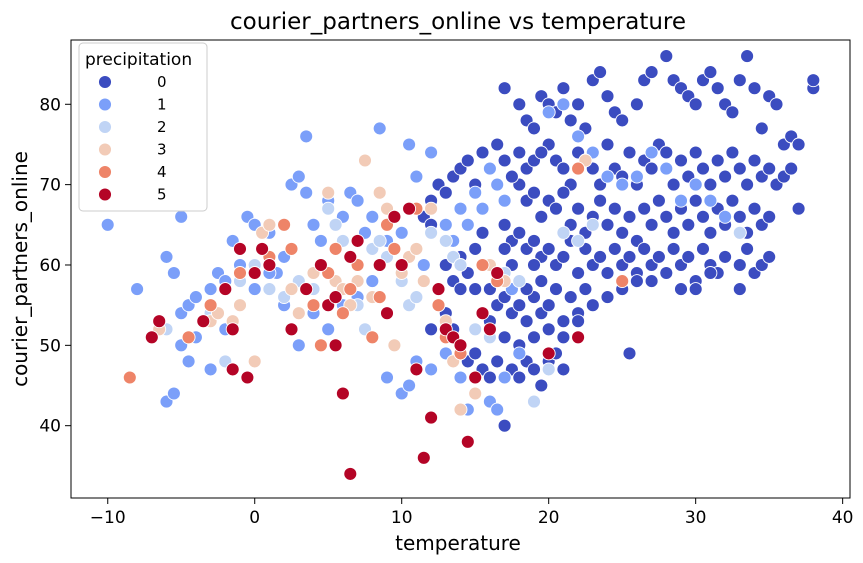 This screenshot has width=863, height=563. What do you see at coordinates (20, 269) in the screenshot?
I see `y-axis-label: courier_partners_online` at bounding box center [20, 269].